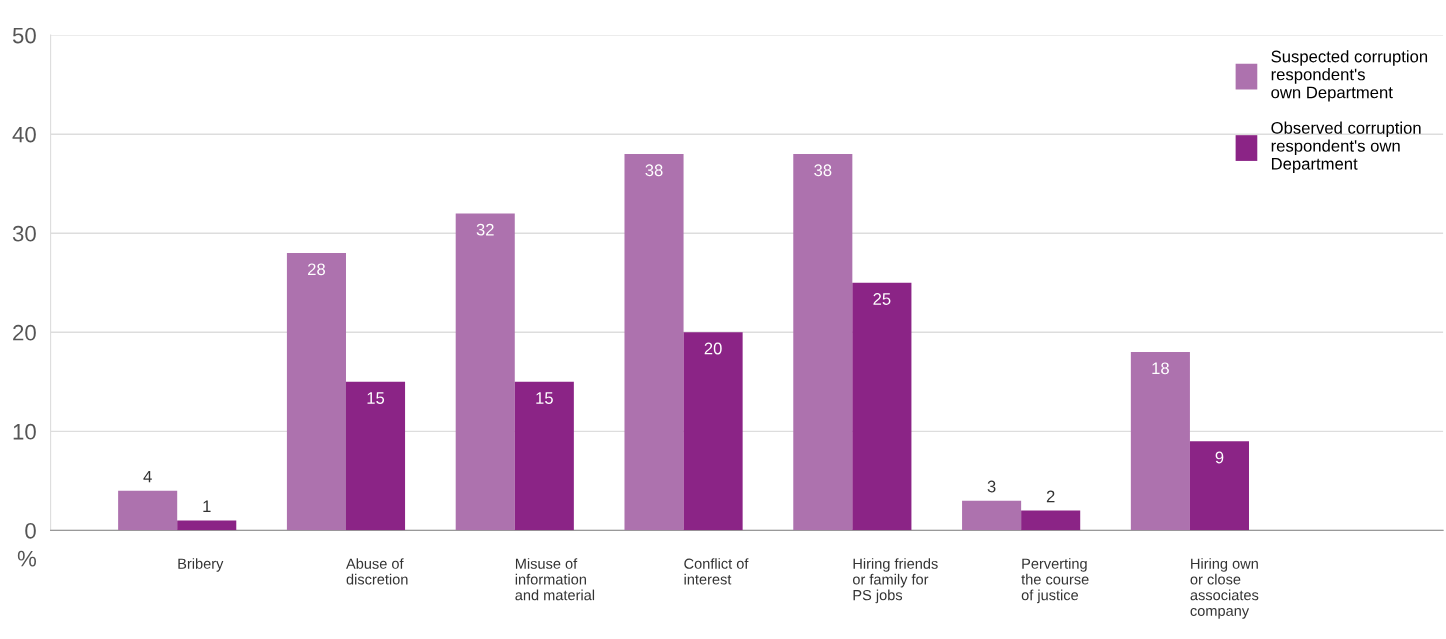  Describe the element at coordinates (27, 558) in the screenshot. I see `y-axis-title: %` at that location.